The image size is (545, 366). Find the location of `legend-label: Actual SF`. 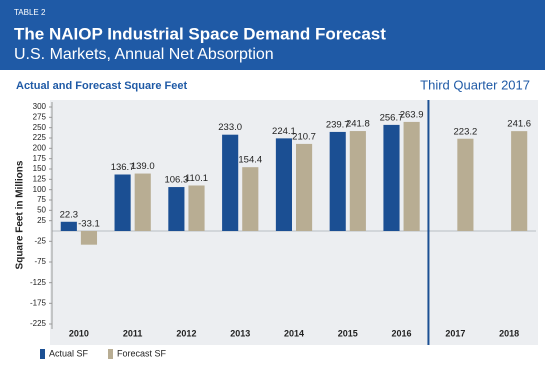

legend-label: Actual SF is located at coordinates (69, 353).